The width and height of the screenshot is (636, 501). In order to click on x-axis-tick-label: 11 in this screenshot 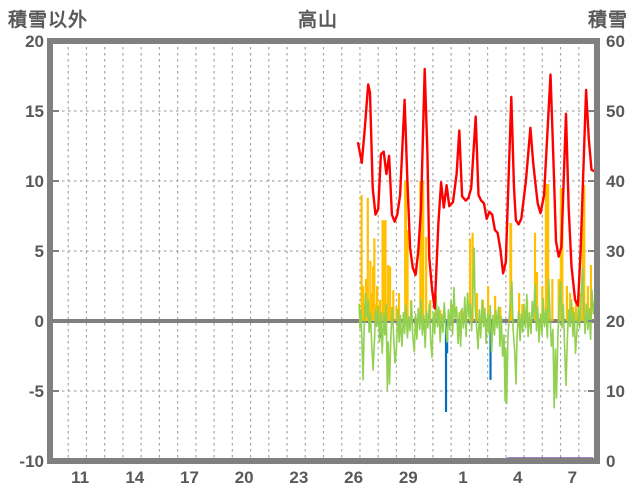, I will do `click(80, 477)`.